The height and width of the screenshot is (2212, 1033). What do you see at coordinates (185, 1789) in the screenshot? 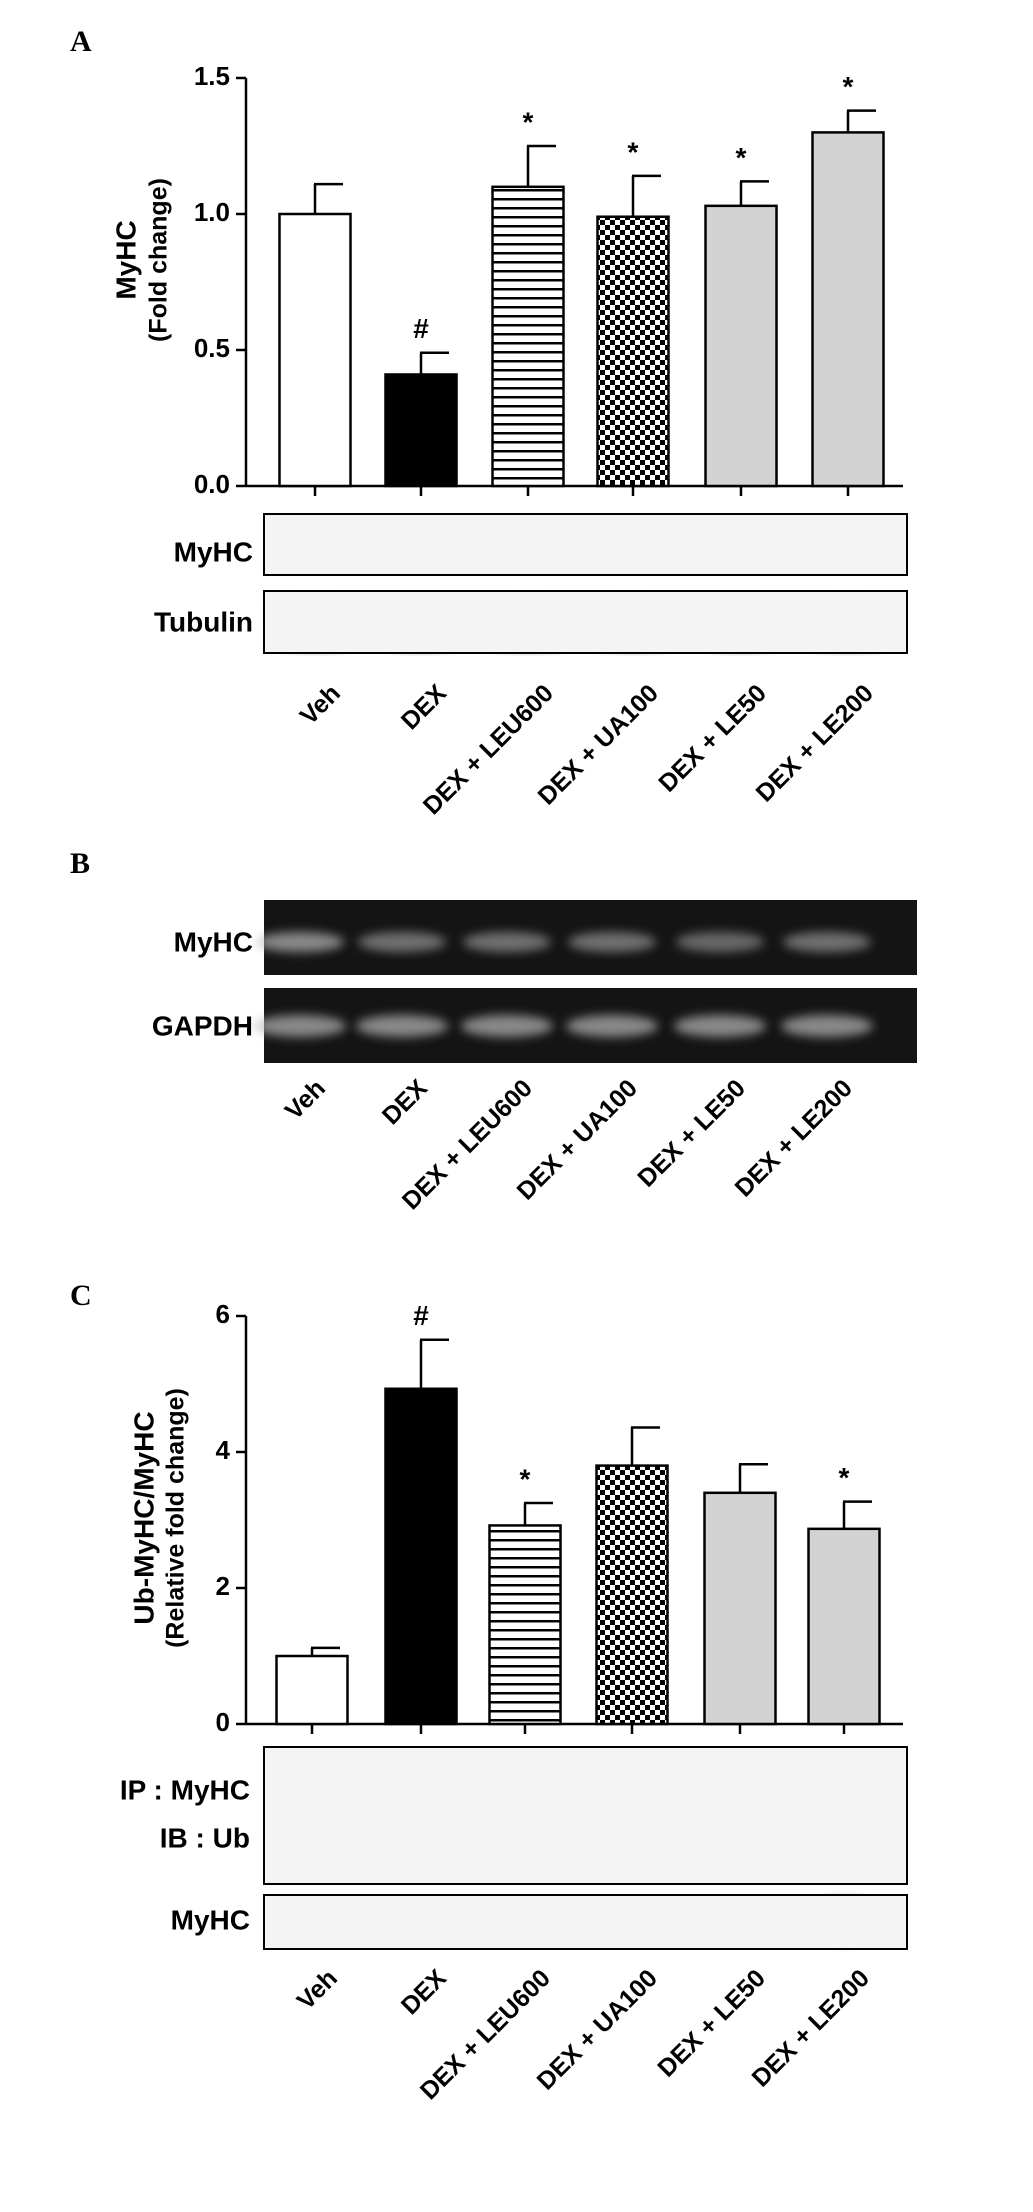
I see `blot-label: IP : MyHC` at bounding box center [185, 1789].